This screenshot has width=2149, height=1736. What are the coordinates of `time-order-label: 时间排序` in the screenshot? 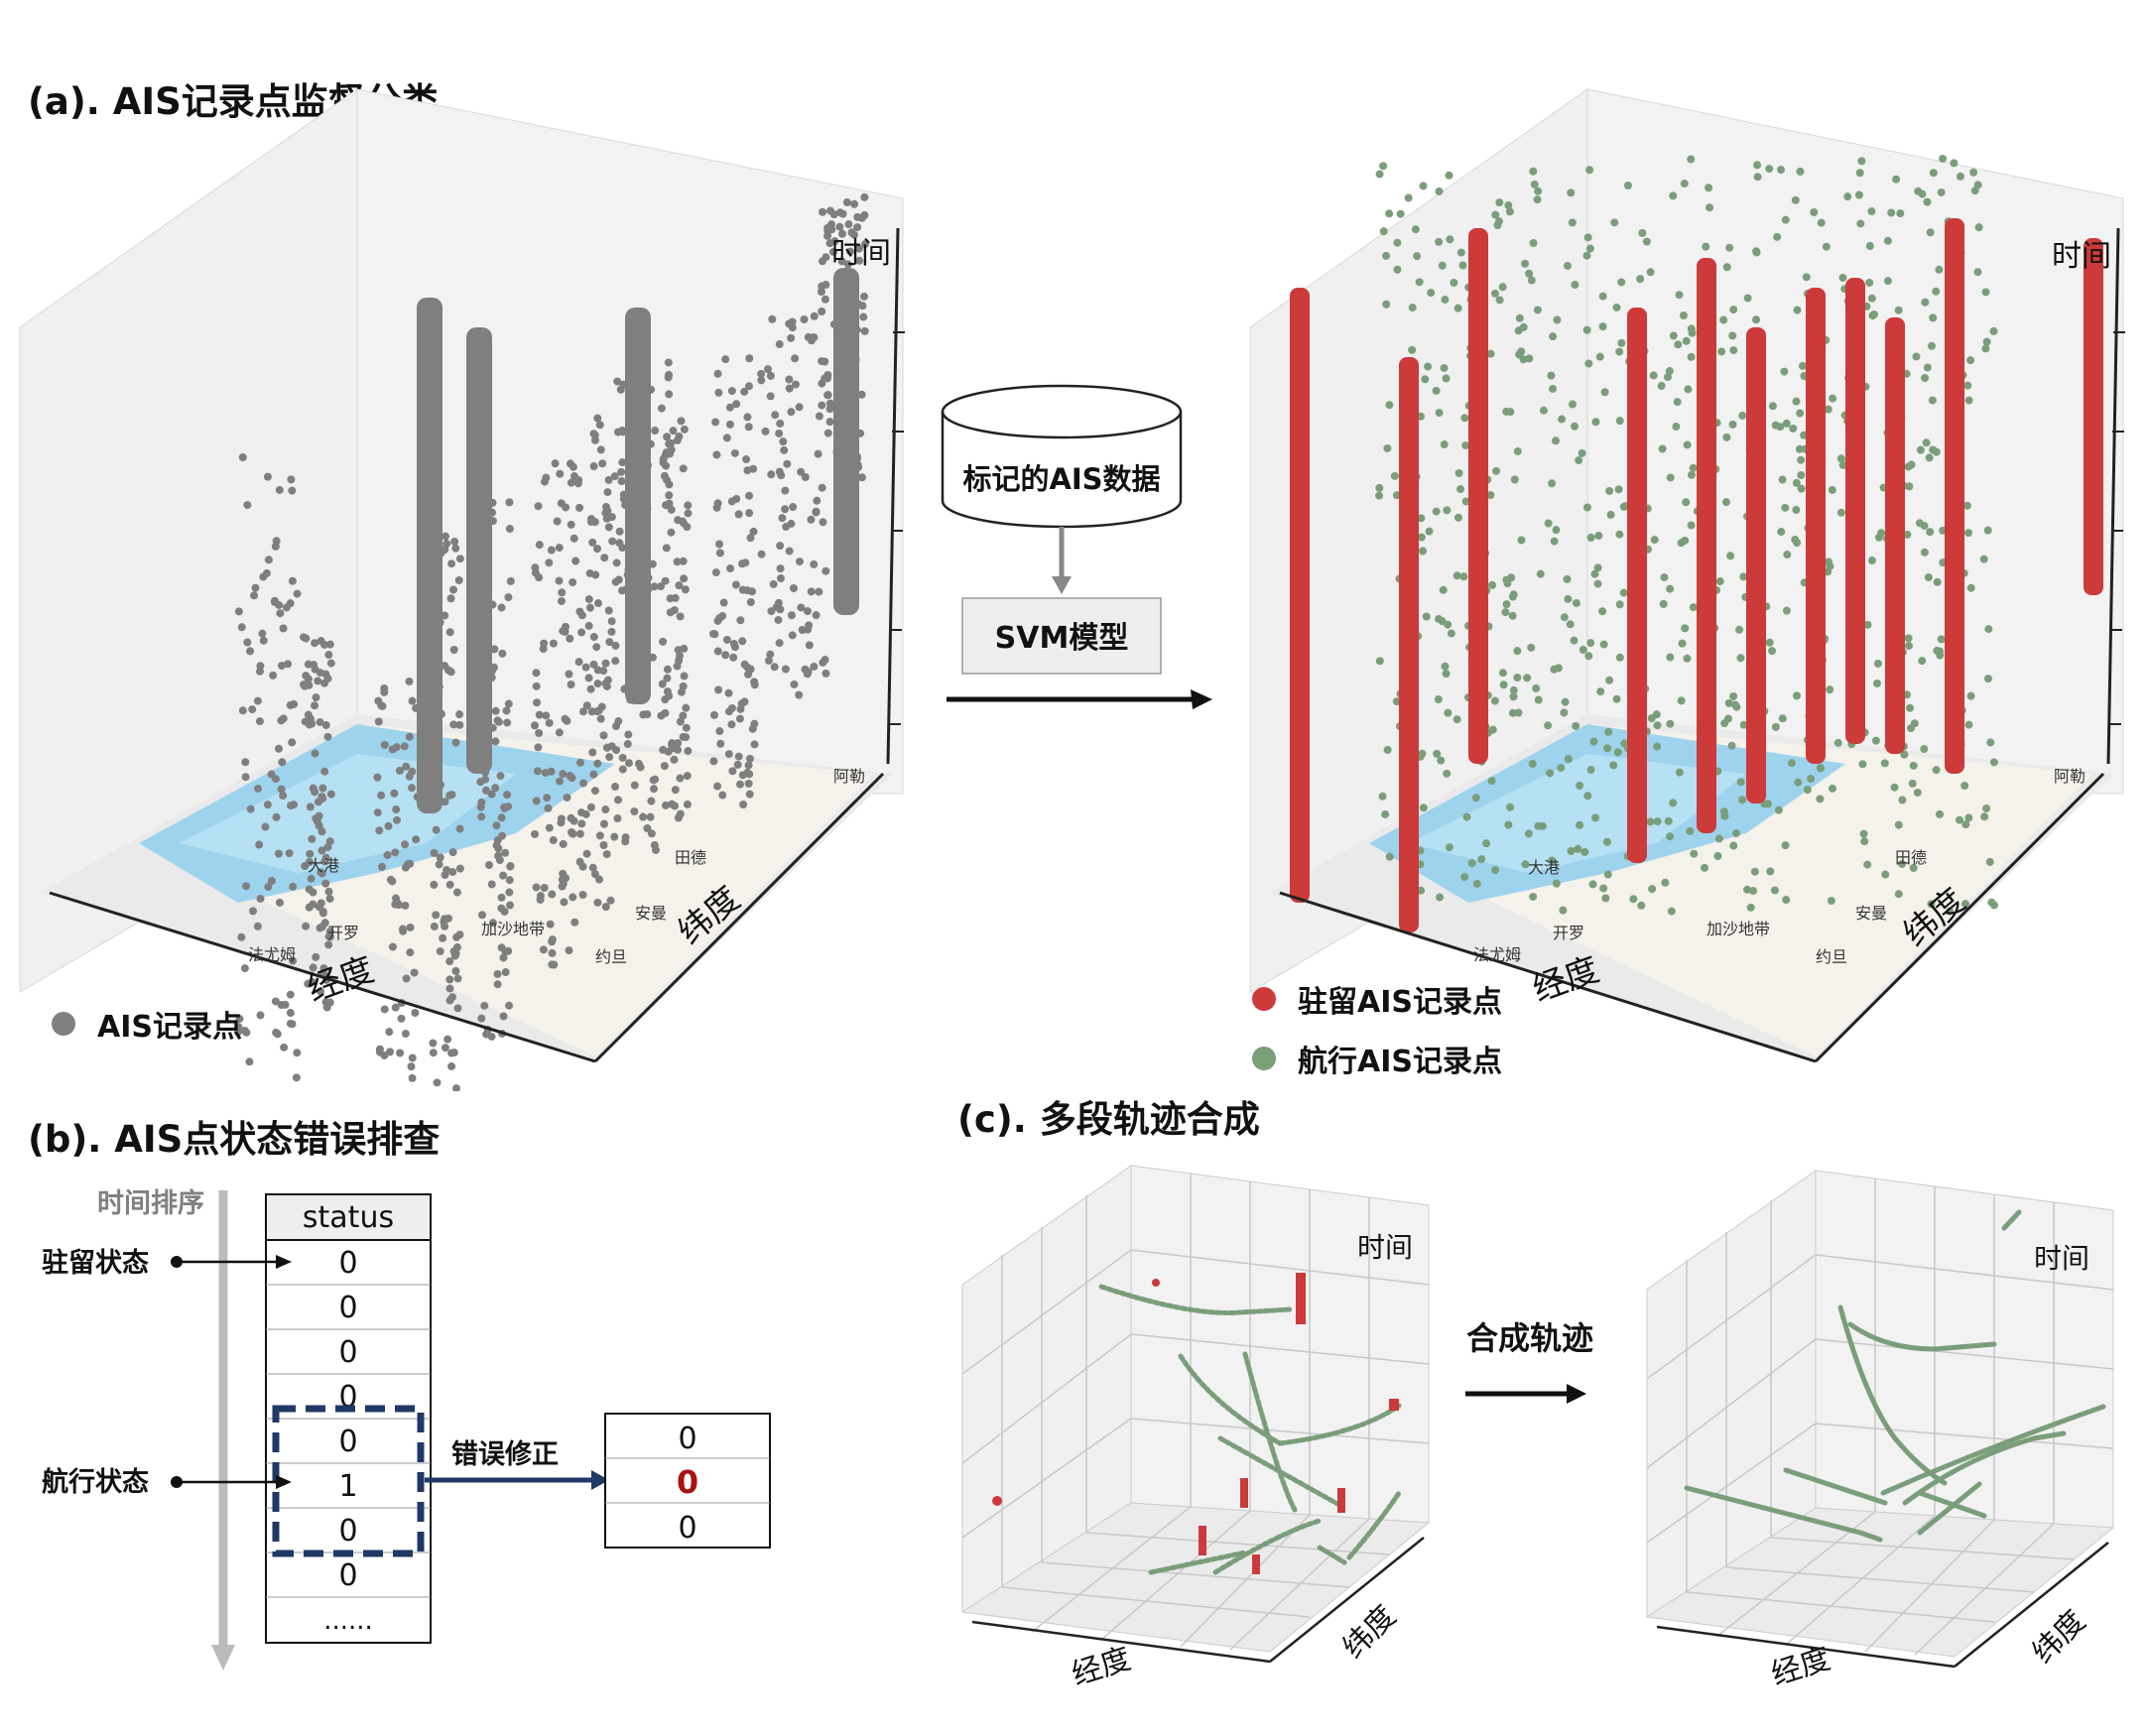 It's located at (150, 1203).